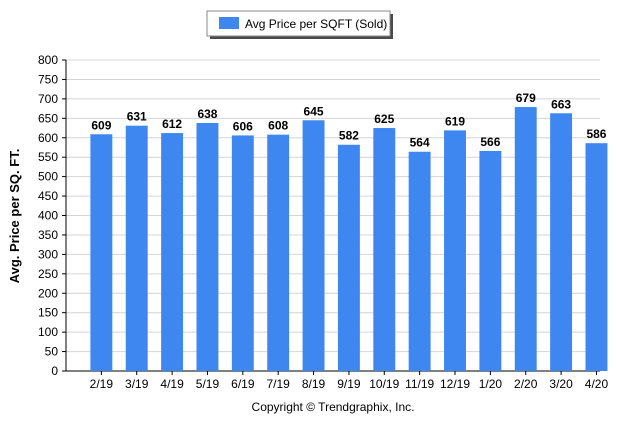 This screenshot has height=422, width=618. Describe the element at coordinates (316, 24) in the screenshot. I see `legend-label: Avg Price per SQFT (Sold)` at that location.